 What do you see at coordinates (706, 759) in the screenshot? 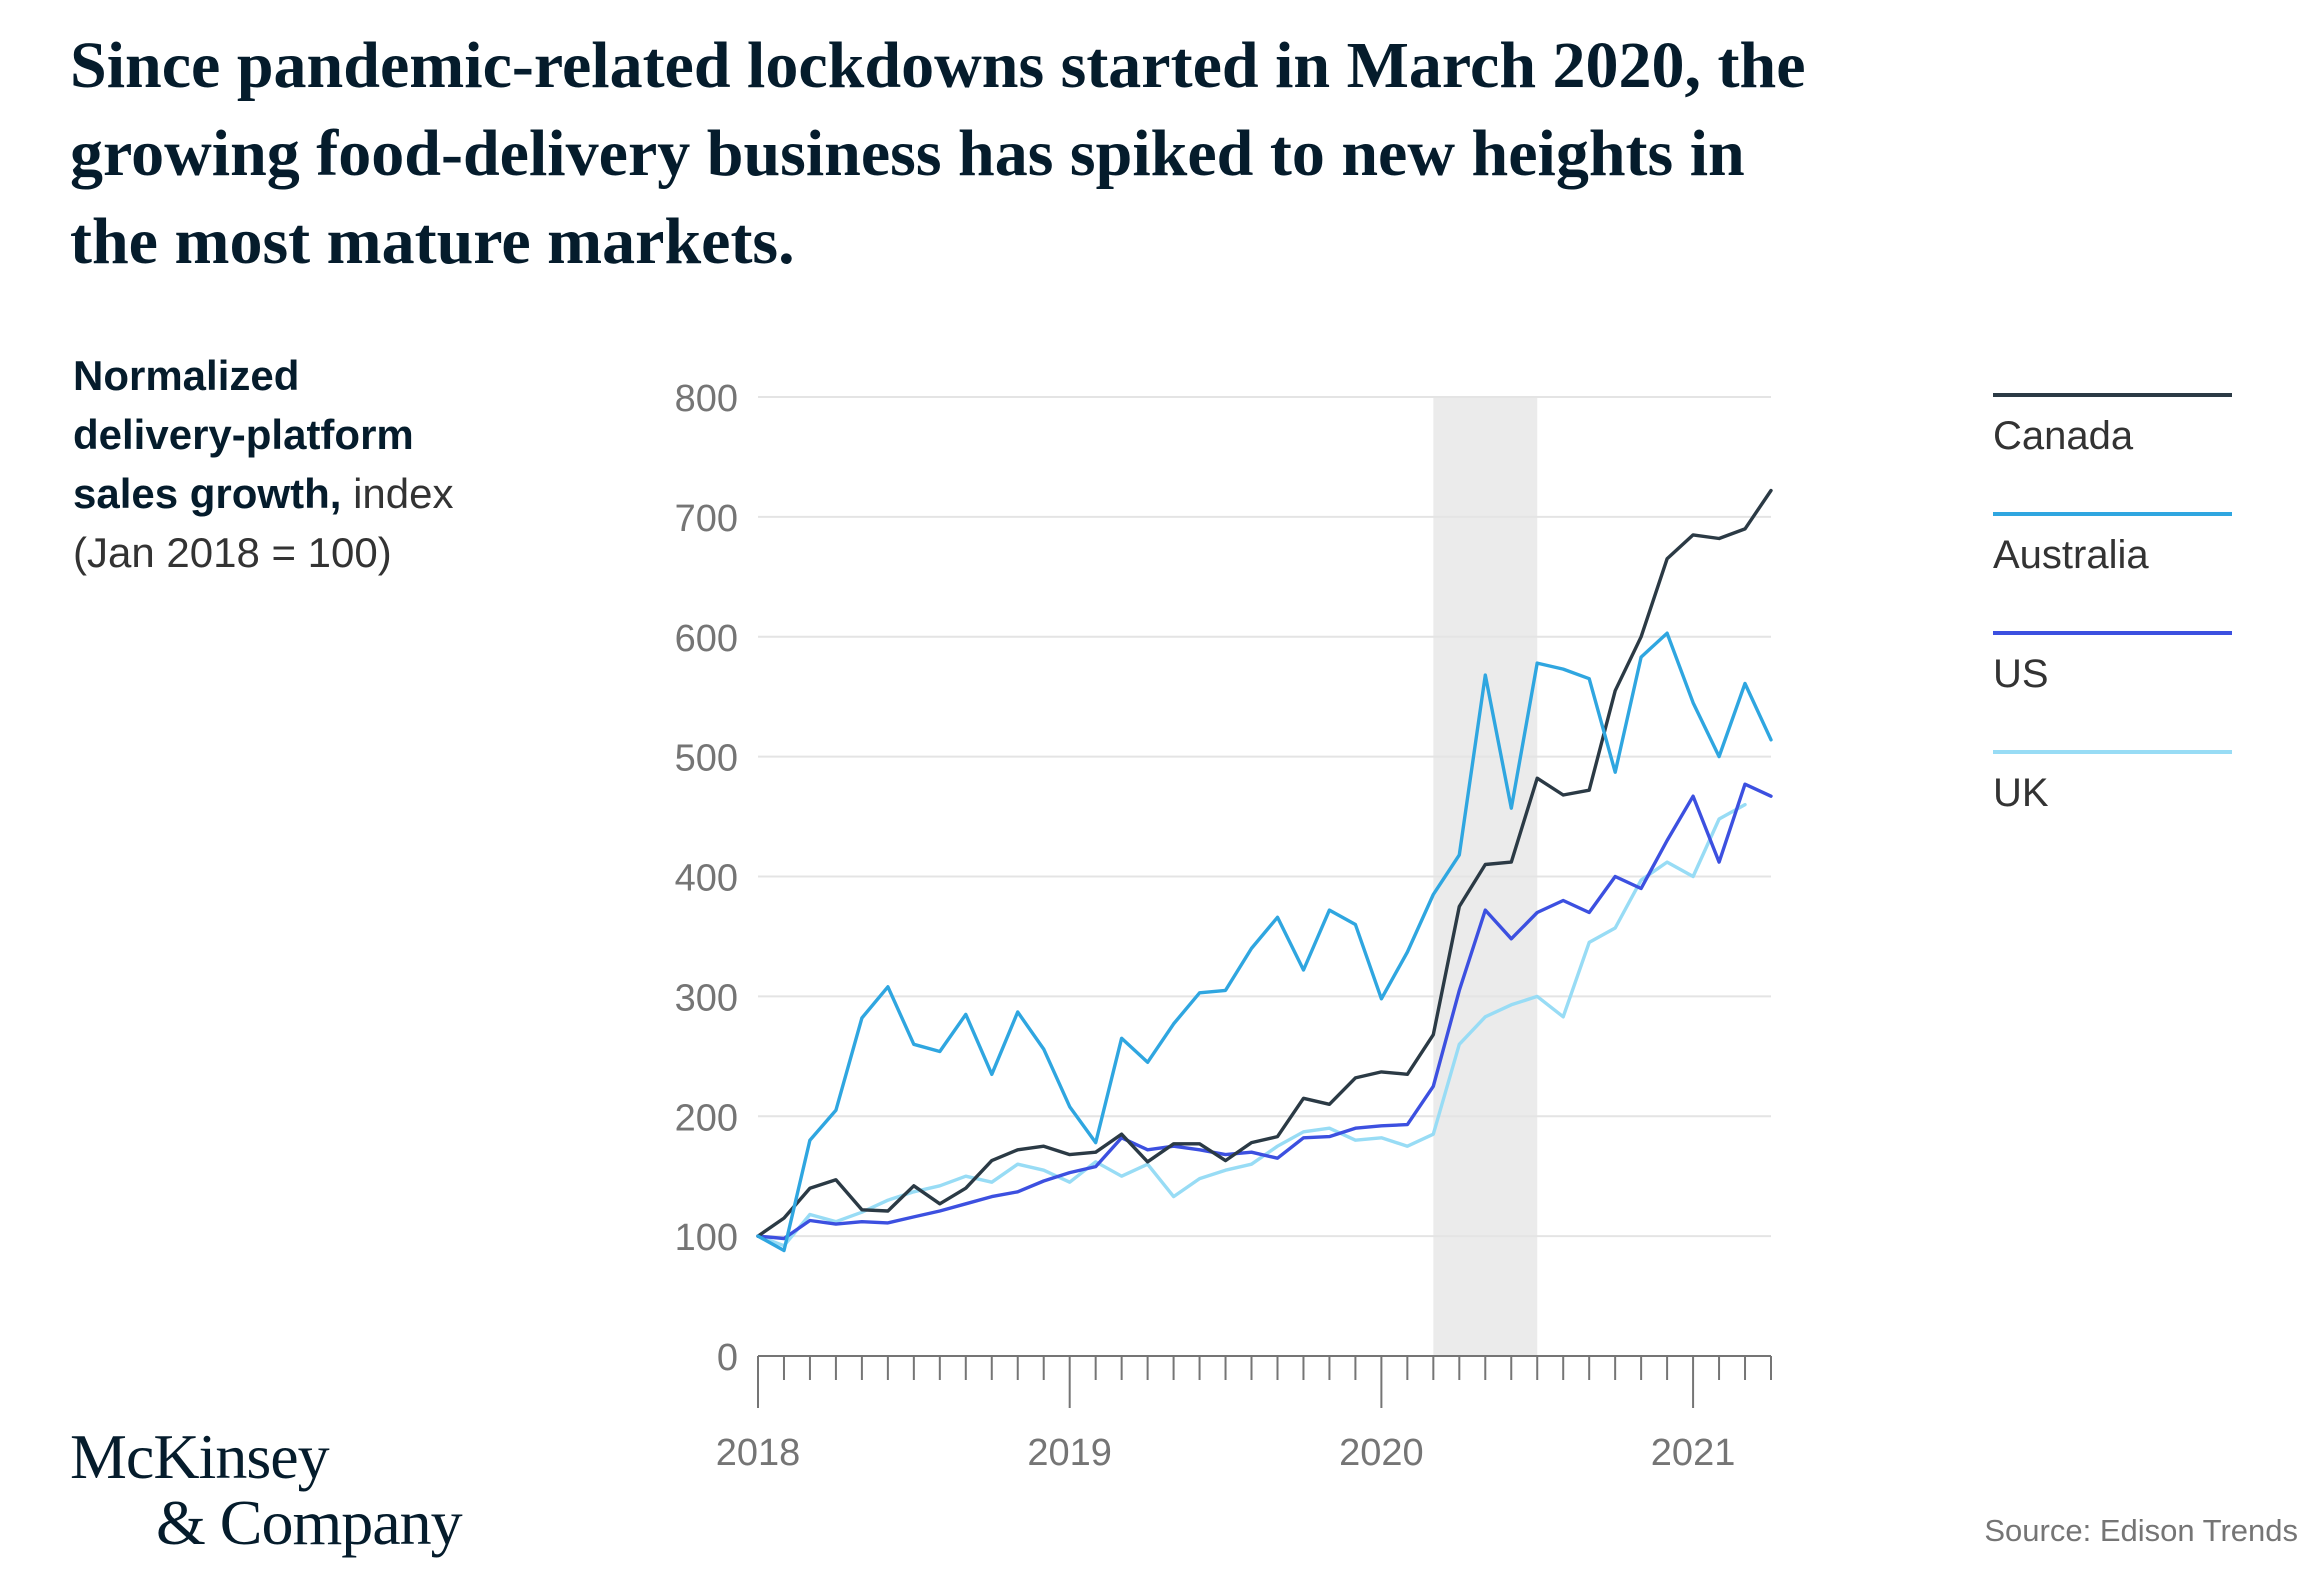
I see `y-tick-label: 500` at bounding box center [706, 759].